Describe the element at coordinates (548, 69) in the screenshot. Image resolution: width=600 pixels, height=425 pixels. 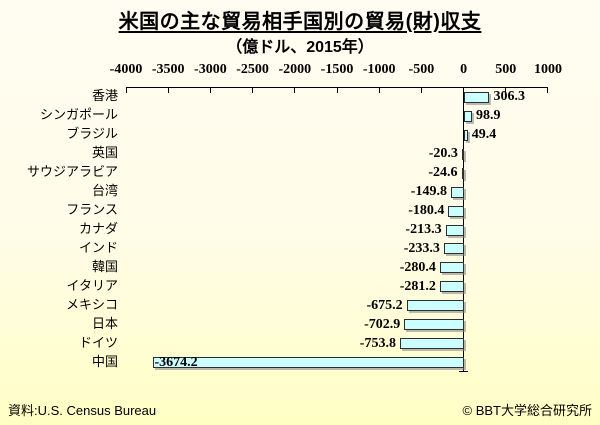
I see `axis-tick-label: 1000` at that location.